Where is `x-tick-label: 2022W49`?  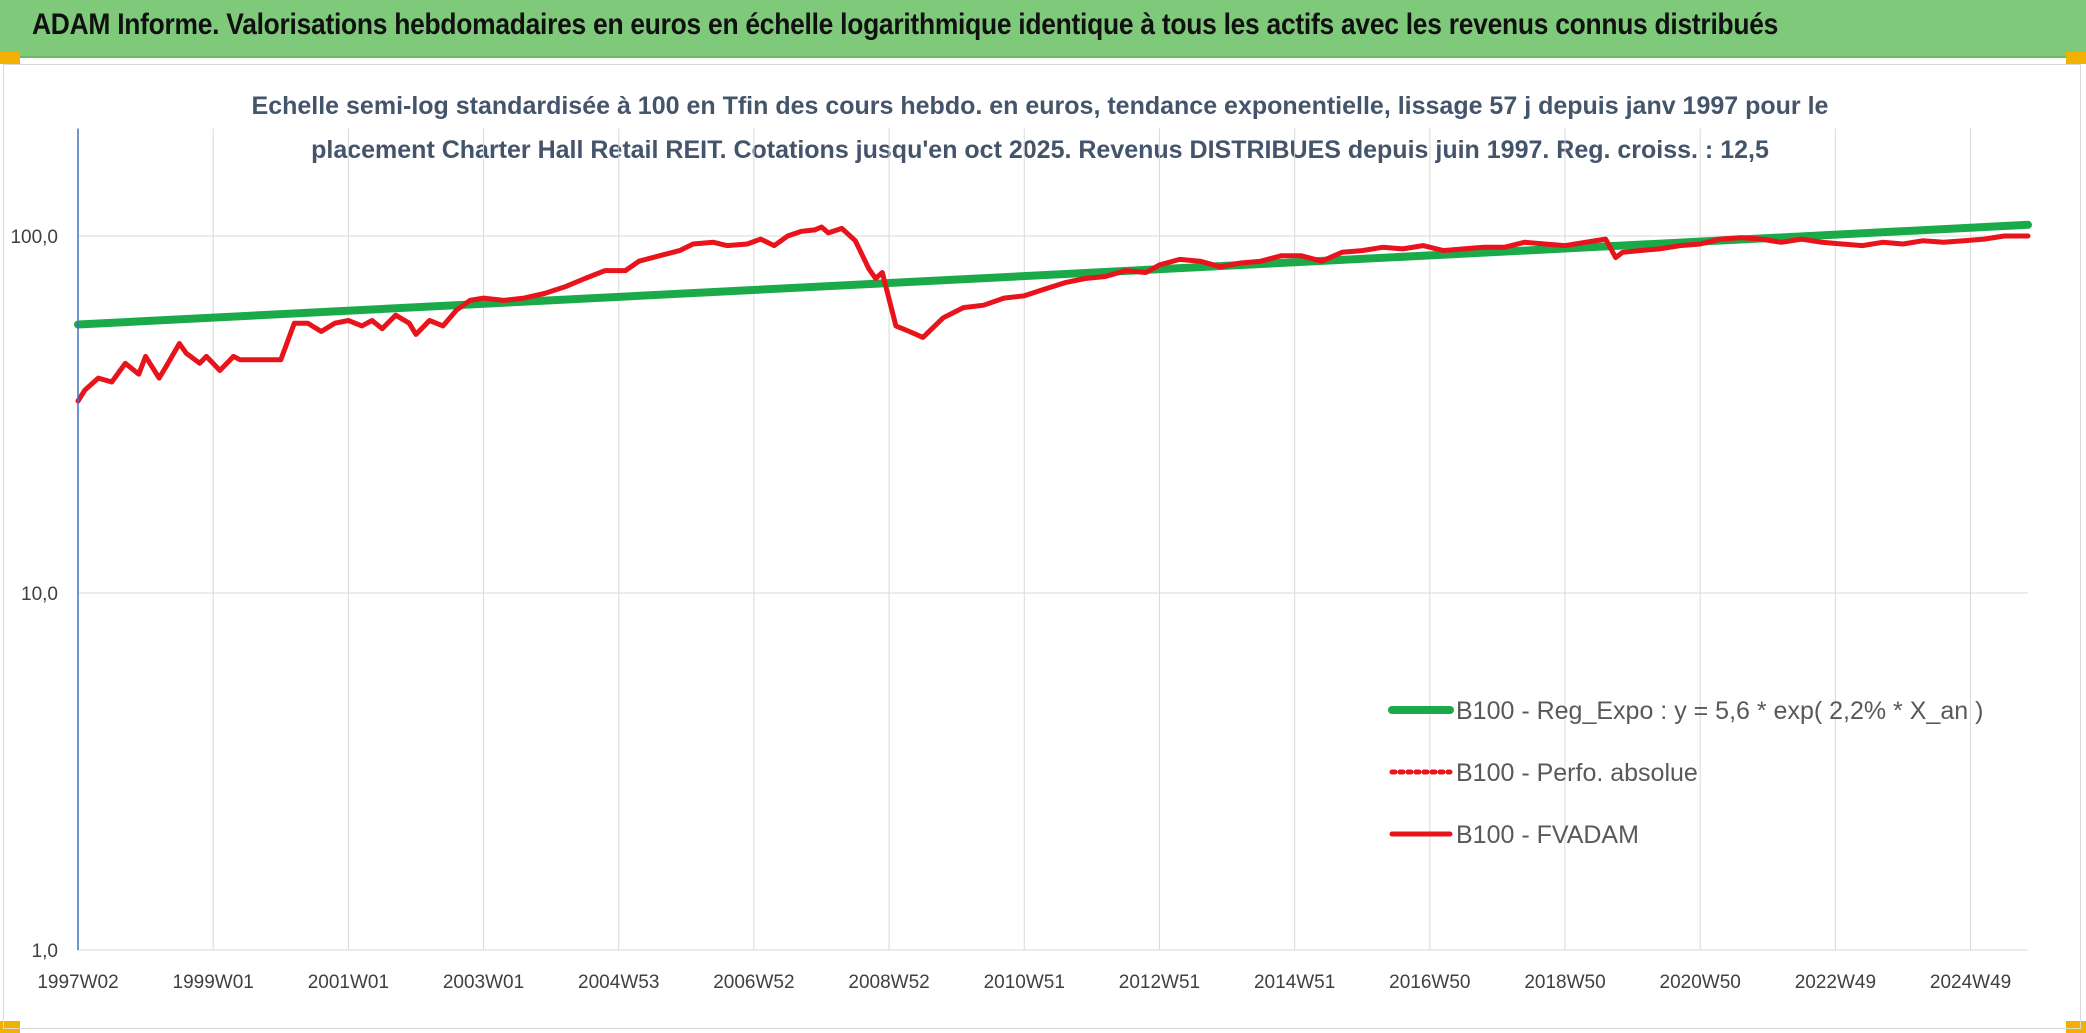 x-tick-label: 2022W49 is located at coordinates (1835, 982).